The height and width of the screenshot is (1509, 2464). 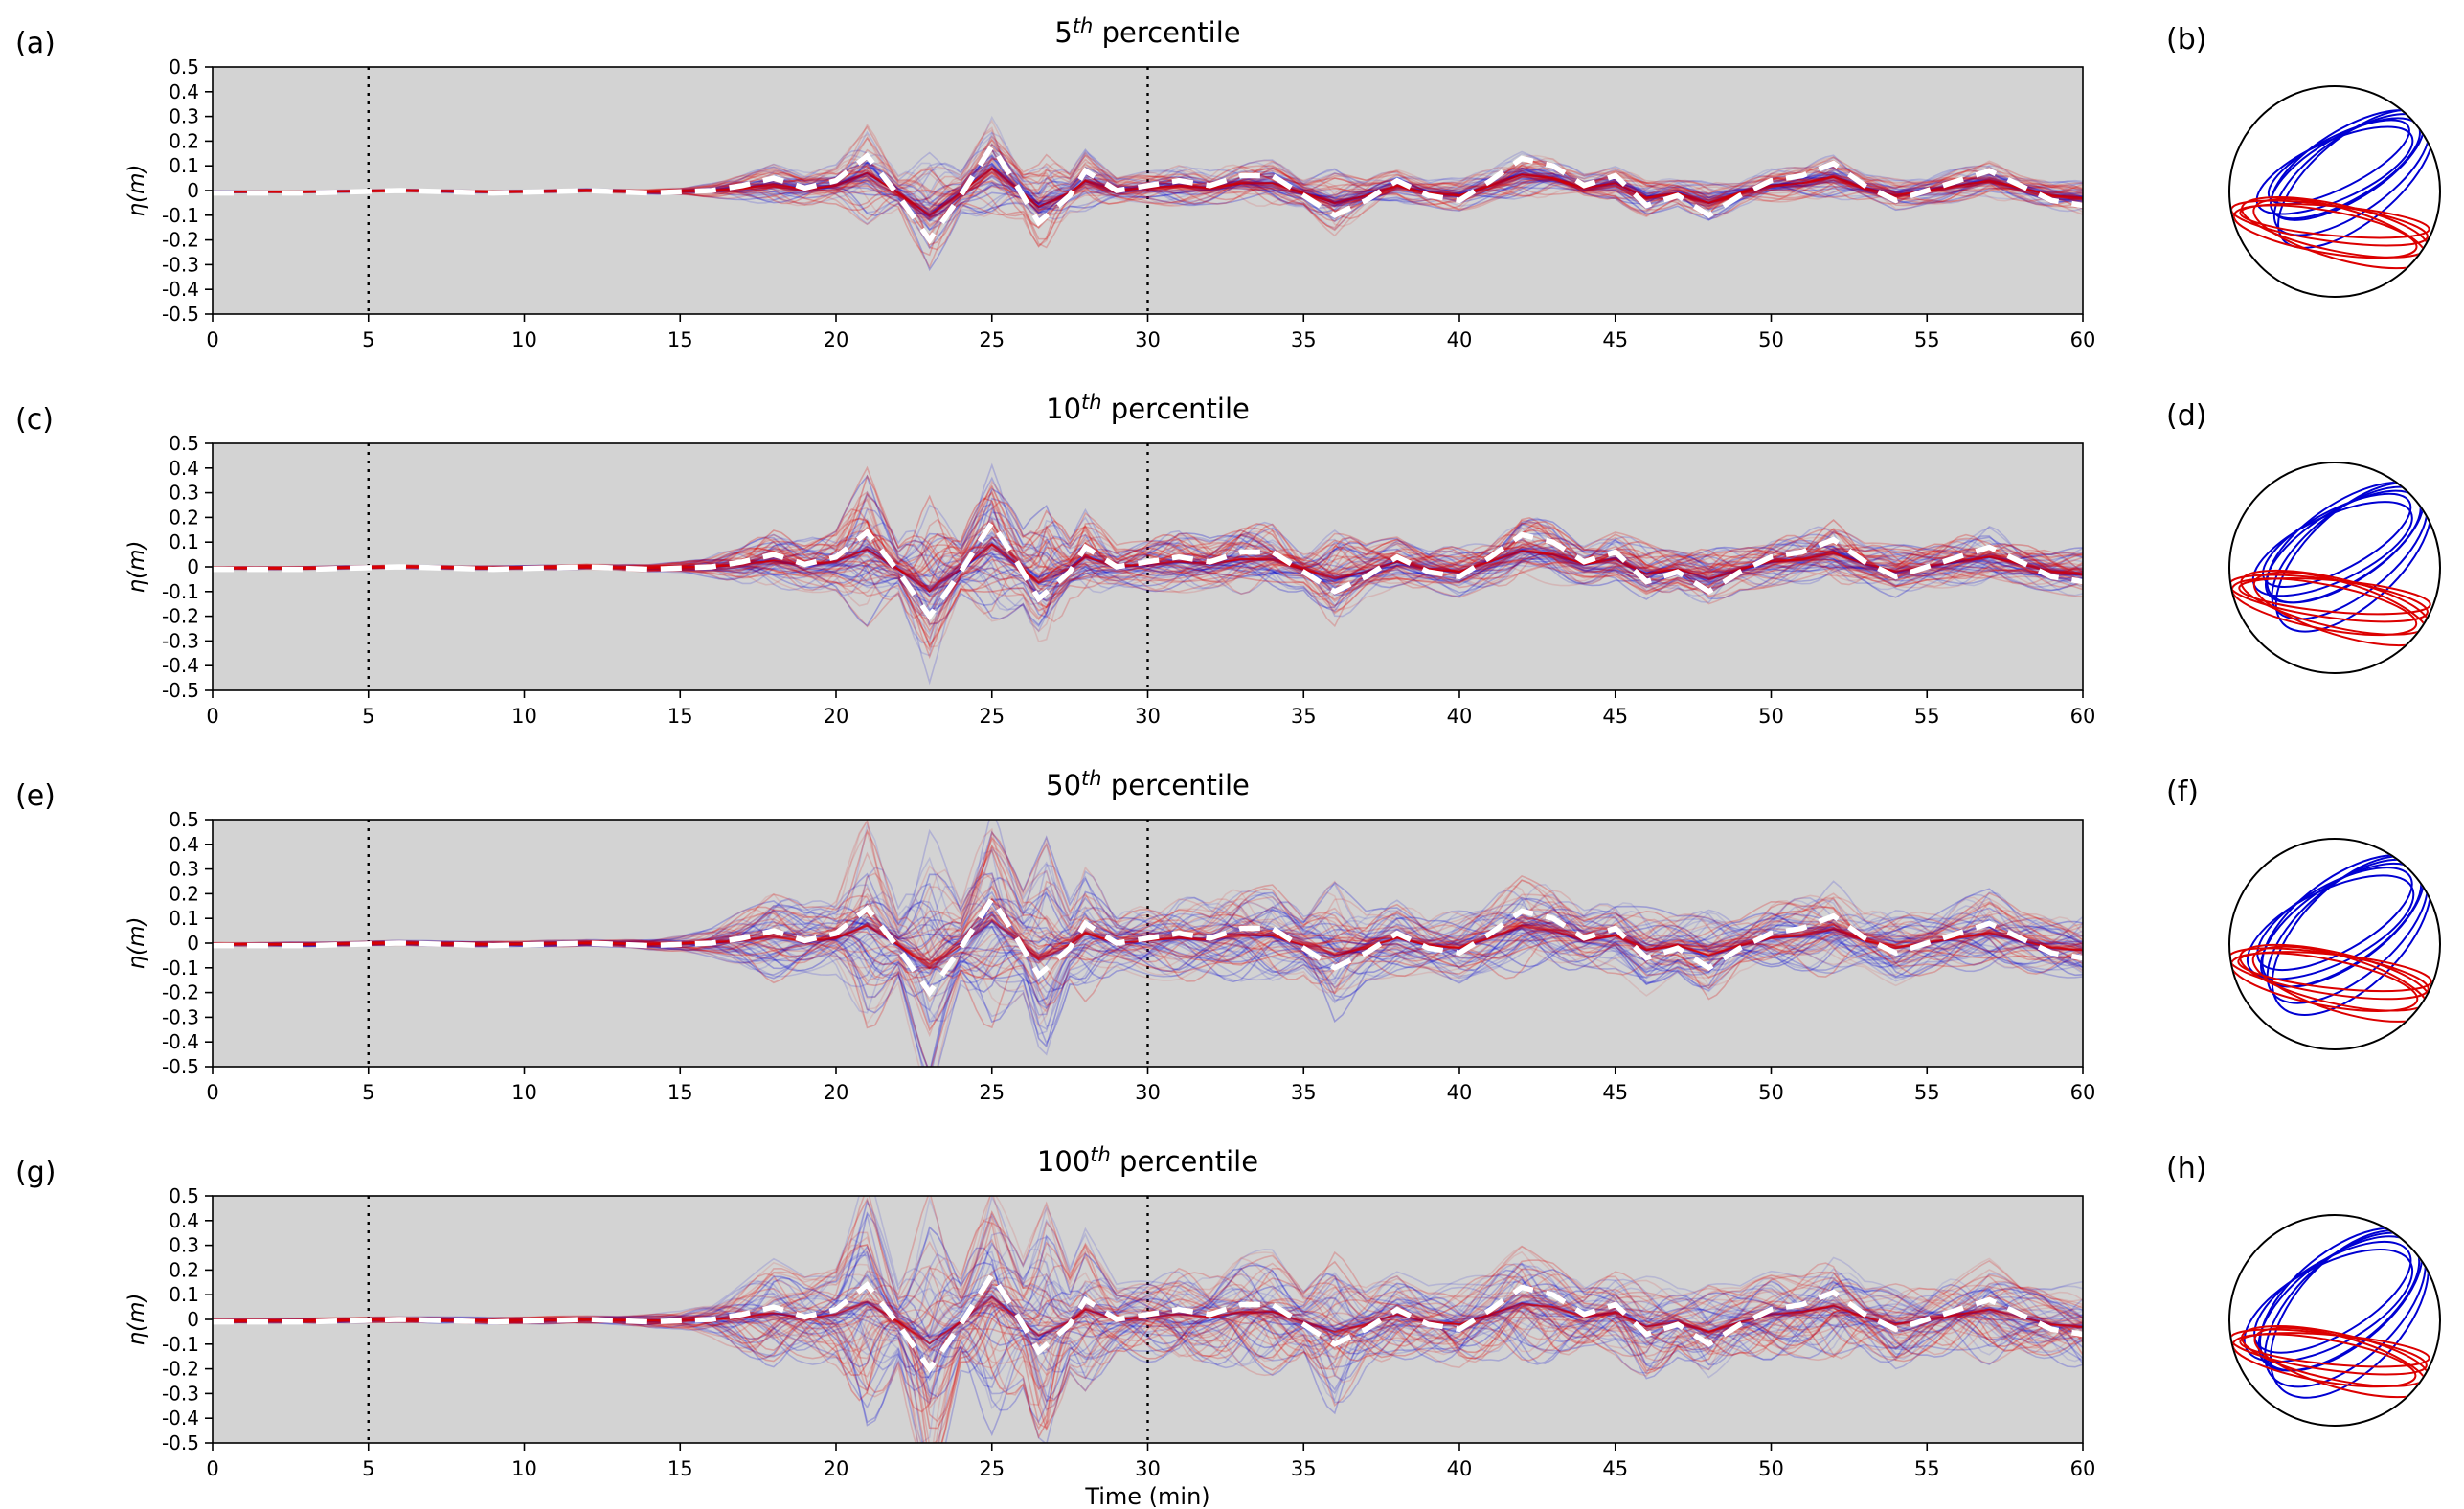 What do you see at coordinates (1146, 1495) in the screenshot?
I see `svg-text: Time (min)` at bounding box center [1146, 1495].